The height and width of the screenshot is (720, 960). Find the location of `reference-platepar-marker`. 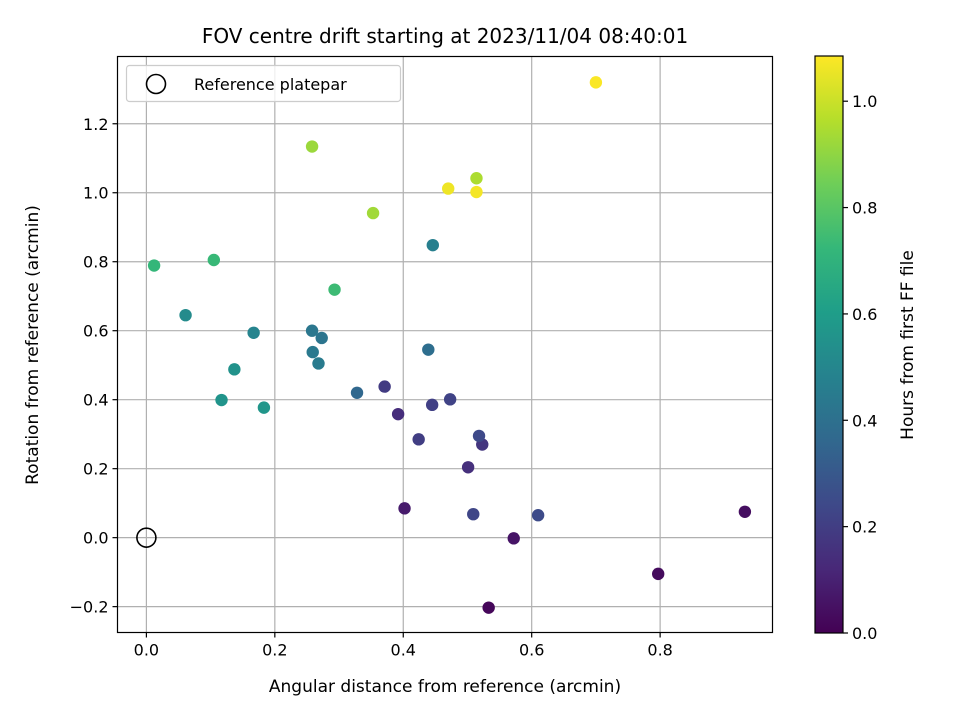

reference-platepar-marker is located at coordinates (146, 537).